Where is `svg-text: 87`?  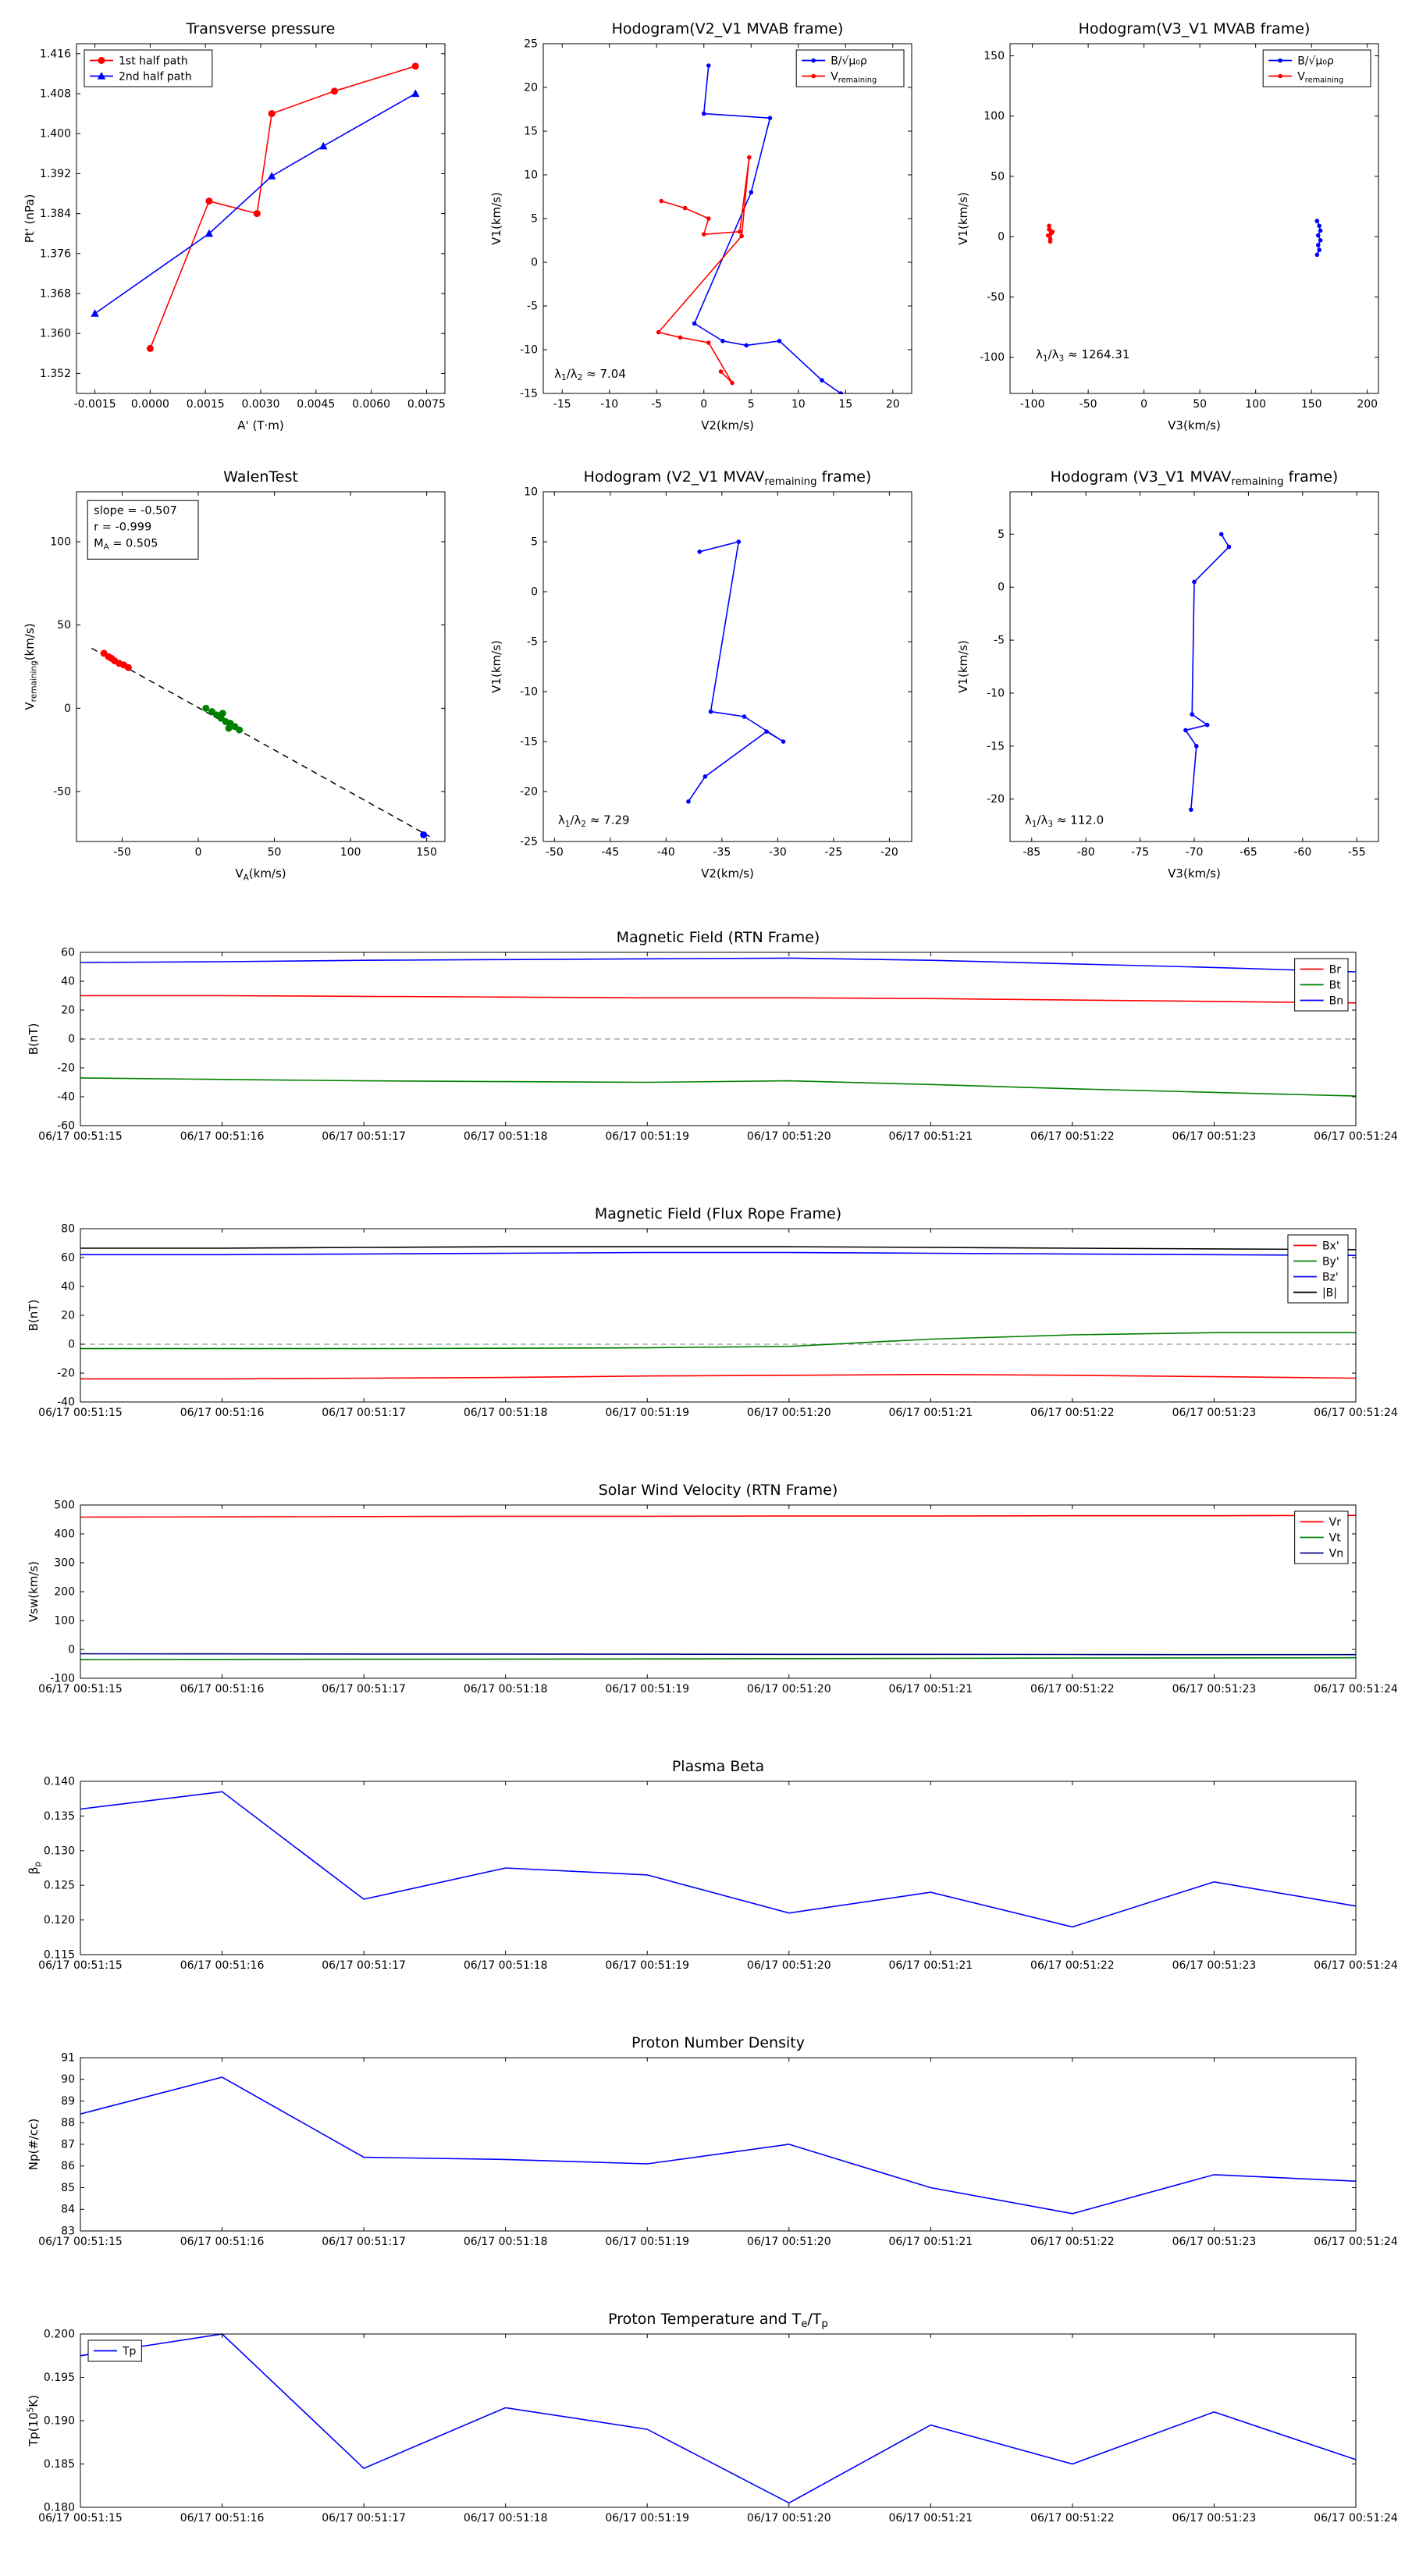 svg-text: 87 is located at coordinates (68, 2144).